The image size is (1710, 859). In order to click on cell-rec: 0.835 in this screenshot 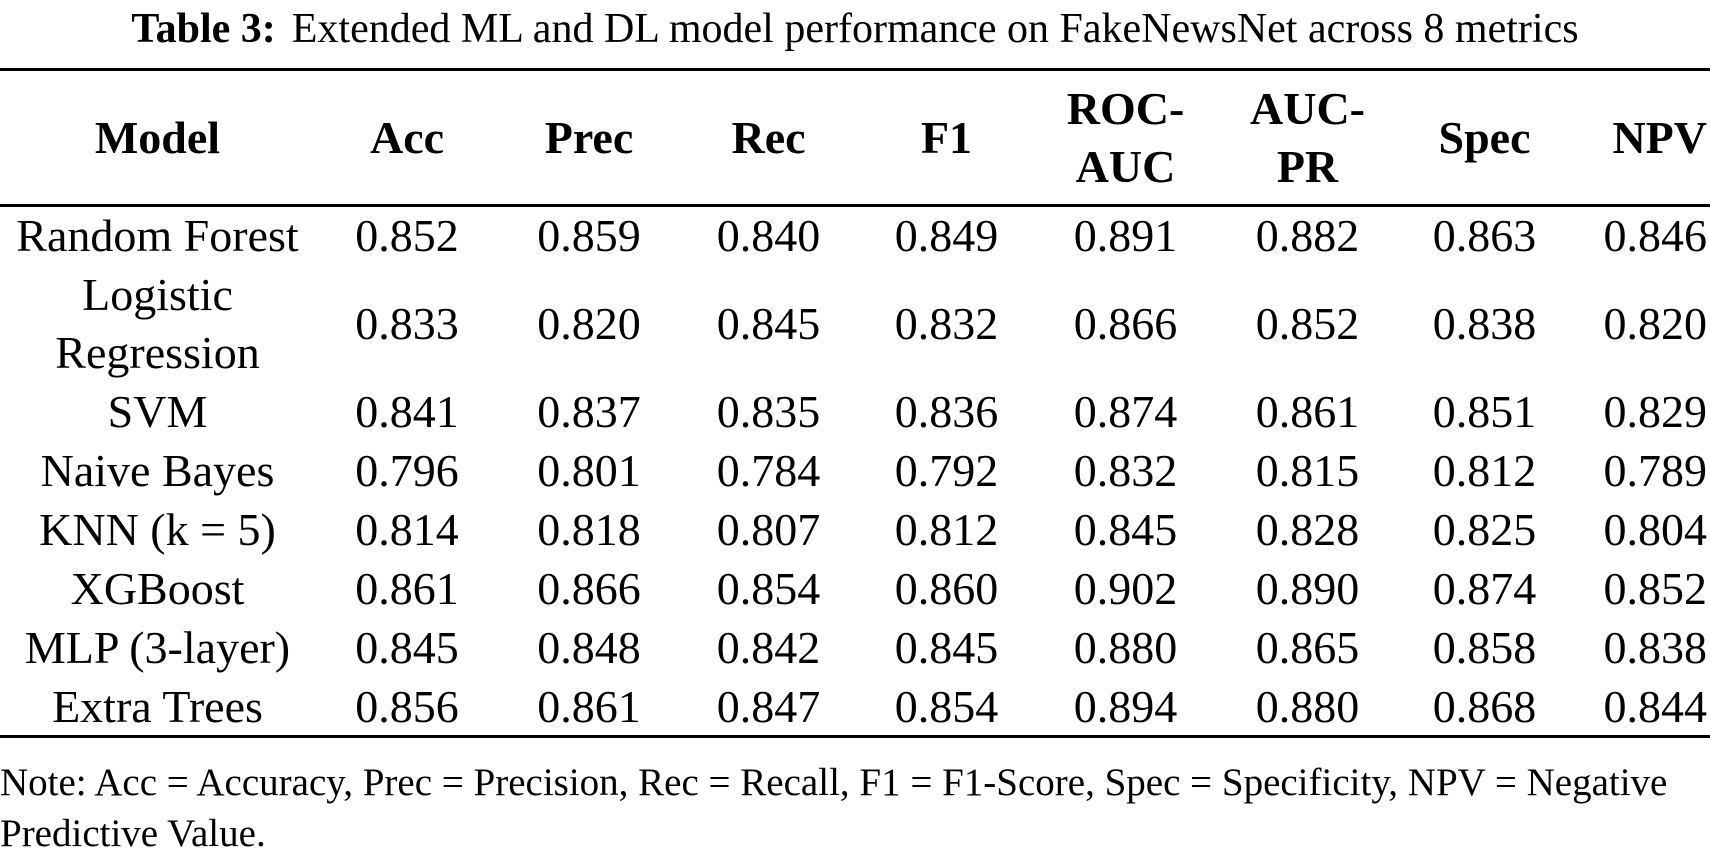, I will do `click(768, 412)`.